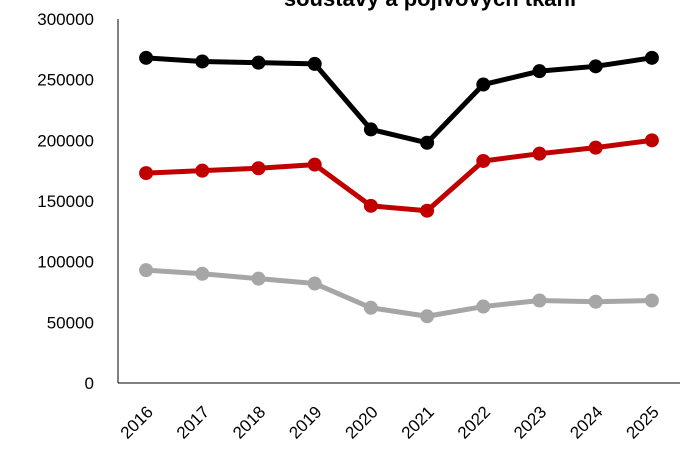 The image size is (685, 450). Describe the element at coordinates (65, 262) in the screenshot. I see `y-tick-label: 100000` at that location.